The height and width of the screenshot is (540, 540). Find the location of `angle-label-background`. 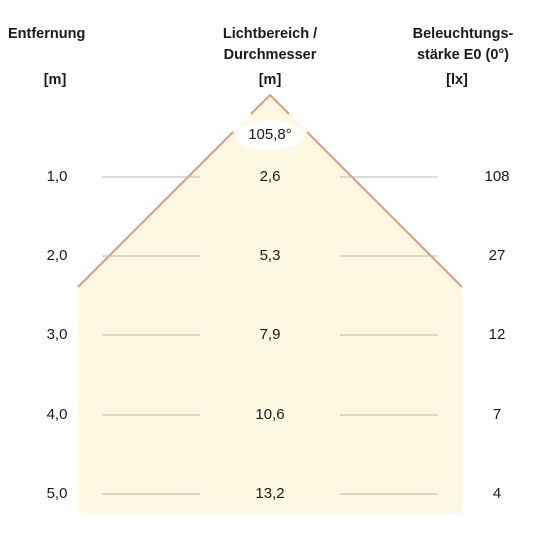

angle-label-background is located at coordinates (270, 135).